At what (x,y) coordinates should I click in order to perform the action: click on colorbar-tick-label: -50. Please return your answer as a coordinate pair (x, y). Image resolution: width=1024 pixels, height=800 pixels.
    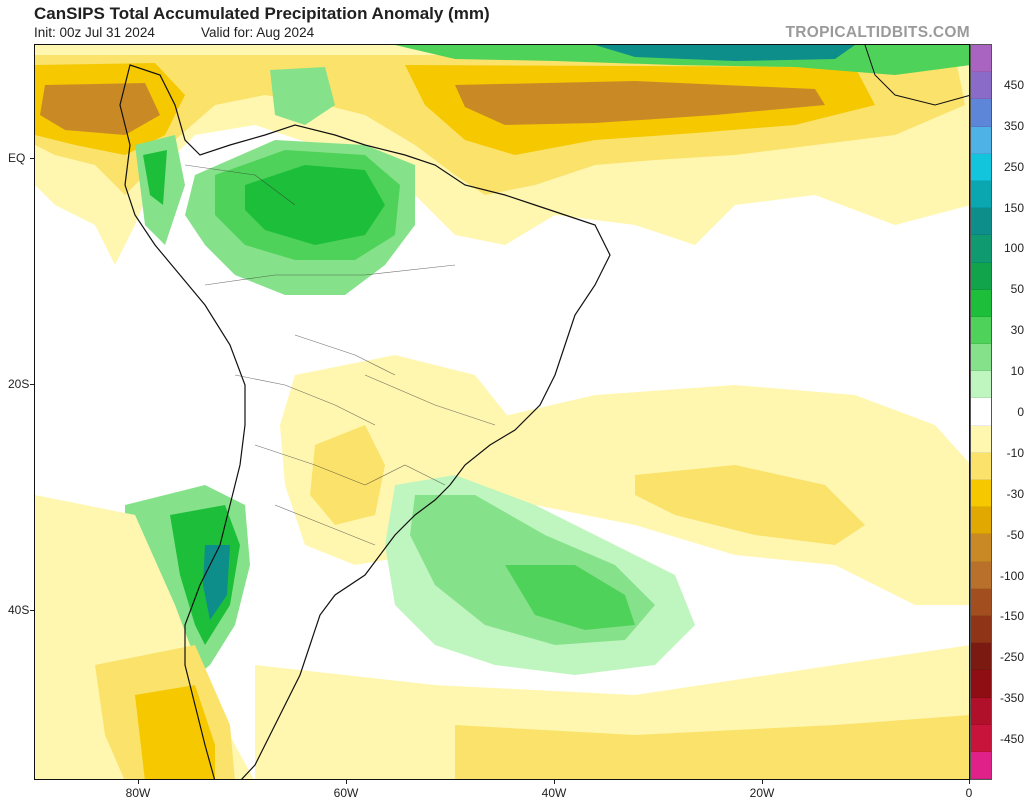
    Looking at the image, I should click on (1015, 534).